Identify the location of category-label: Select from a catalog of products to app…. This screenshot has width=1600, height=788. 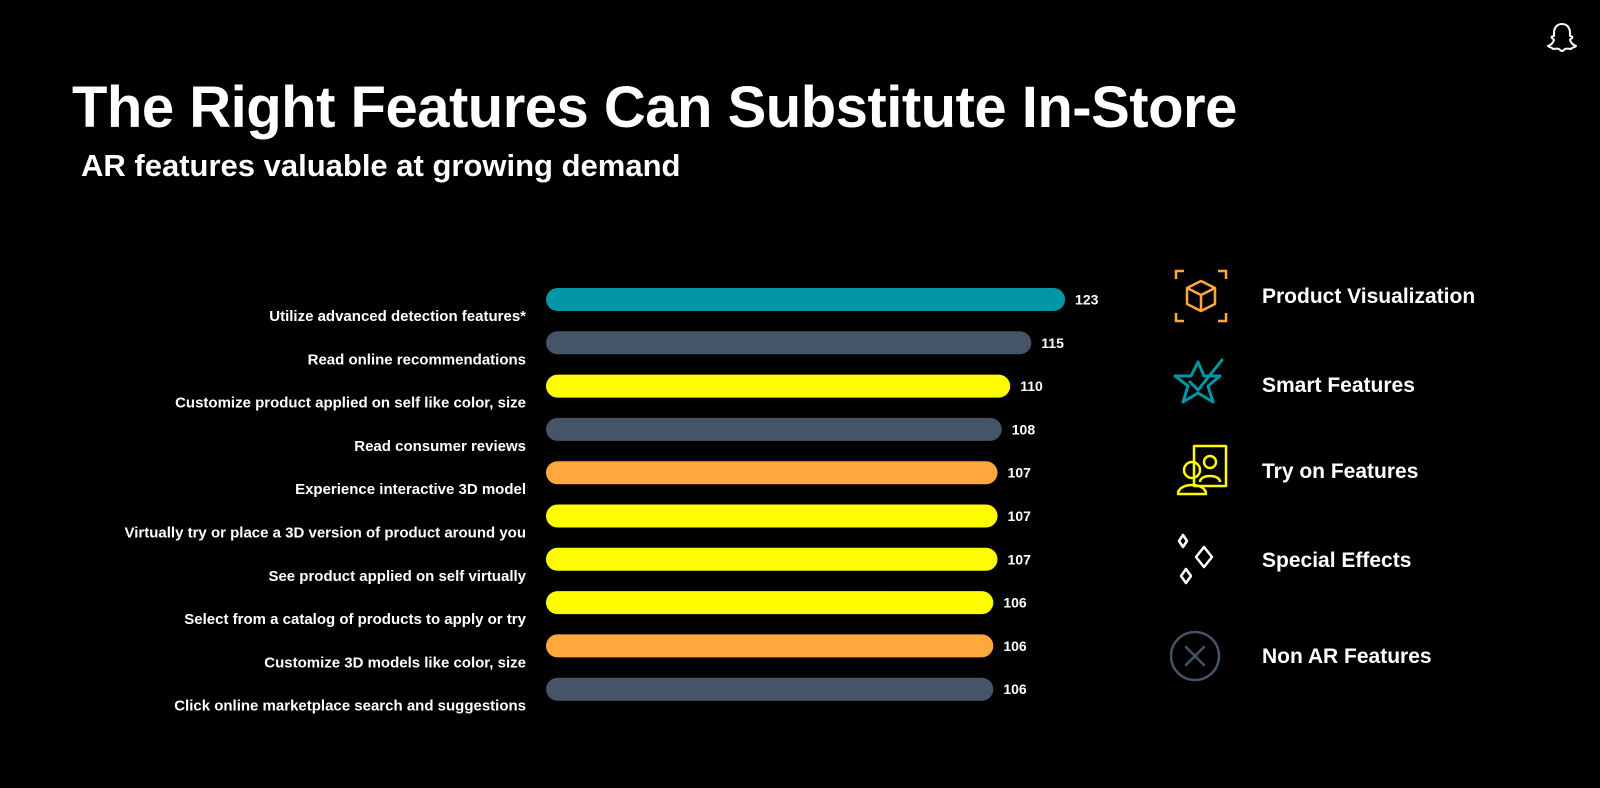
(355, 619).